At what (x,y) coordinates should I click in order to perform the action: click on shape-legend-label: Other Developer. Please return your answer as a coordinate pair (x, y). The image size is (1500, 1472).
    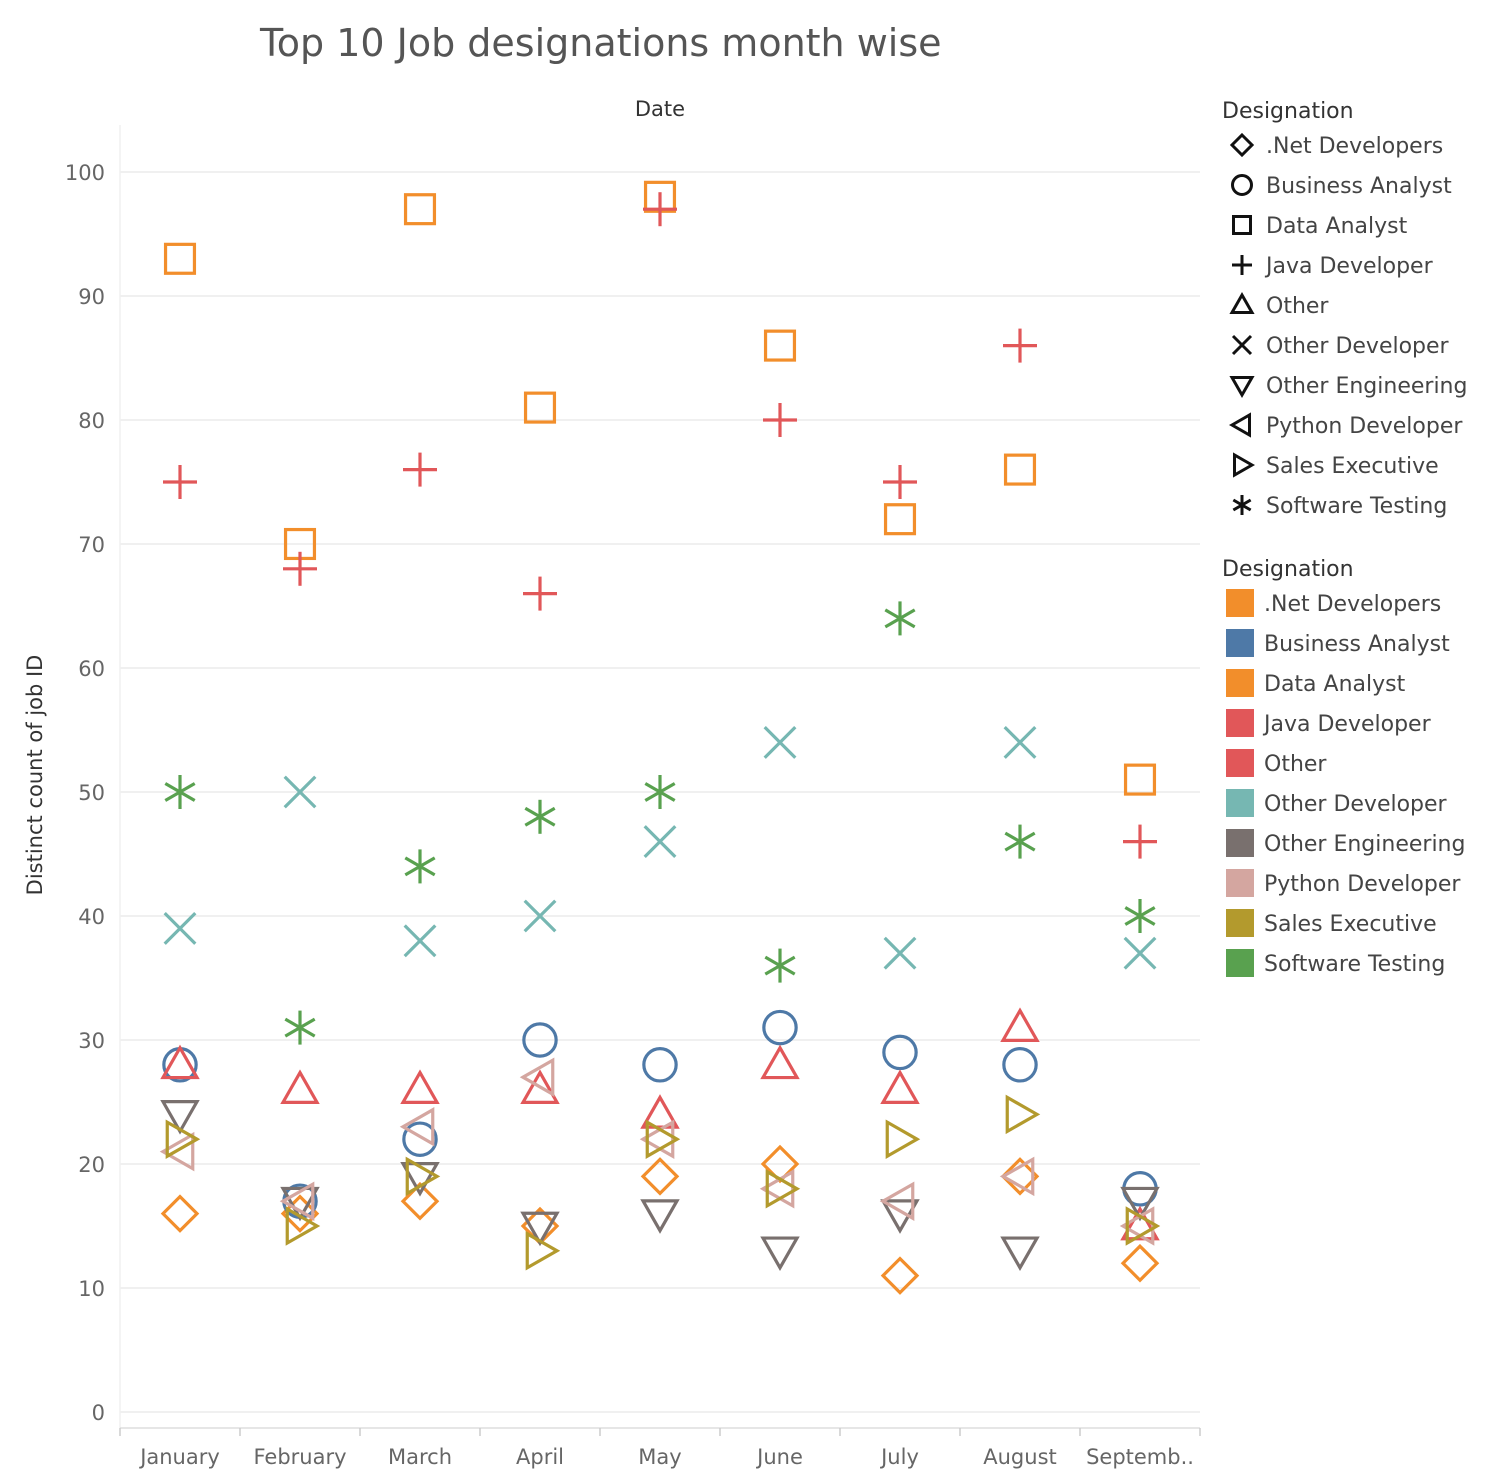
    Looking at the image, I should click on (1358, 346).